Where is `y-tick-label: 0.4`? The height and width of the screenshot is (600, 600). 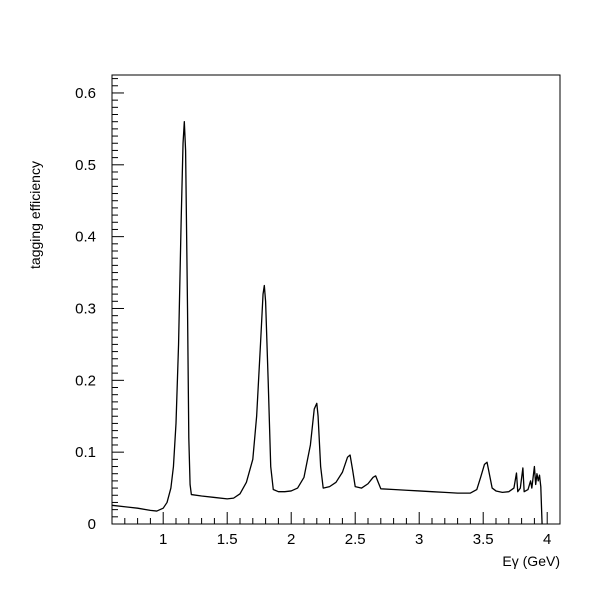
y-tick-label: 0.4 is located at coordinates (85, 237).